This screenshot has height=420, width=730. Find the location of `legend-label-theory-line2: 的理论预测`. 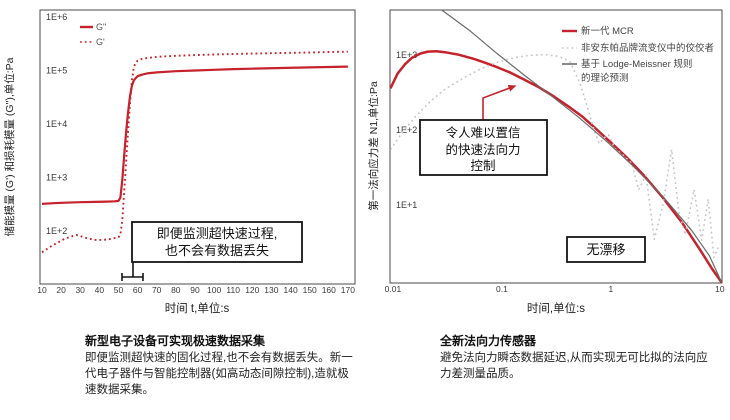

legend-label-theory-line2: 的理论预测 is located at coordinates (605, 78).